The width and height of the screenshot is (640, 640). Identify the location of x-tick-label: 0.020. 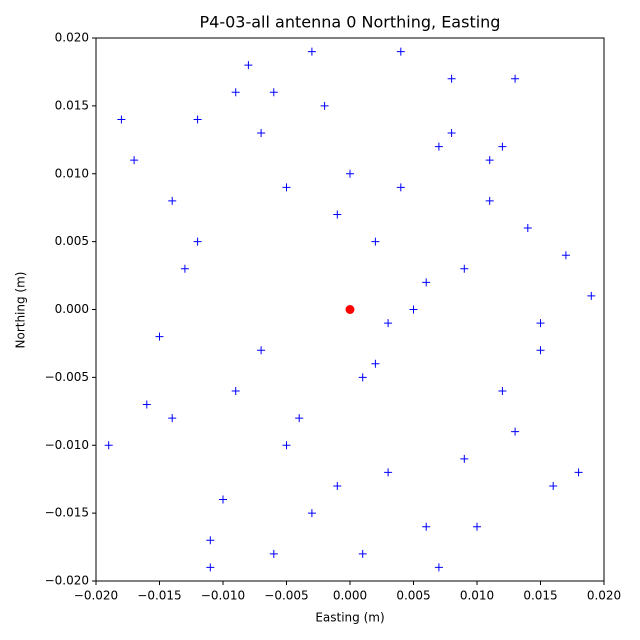
(604, 596).